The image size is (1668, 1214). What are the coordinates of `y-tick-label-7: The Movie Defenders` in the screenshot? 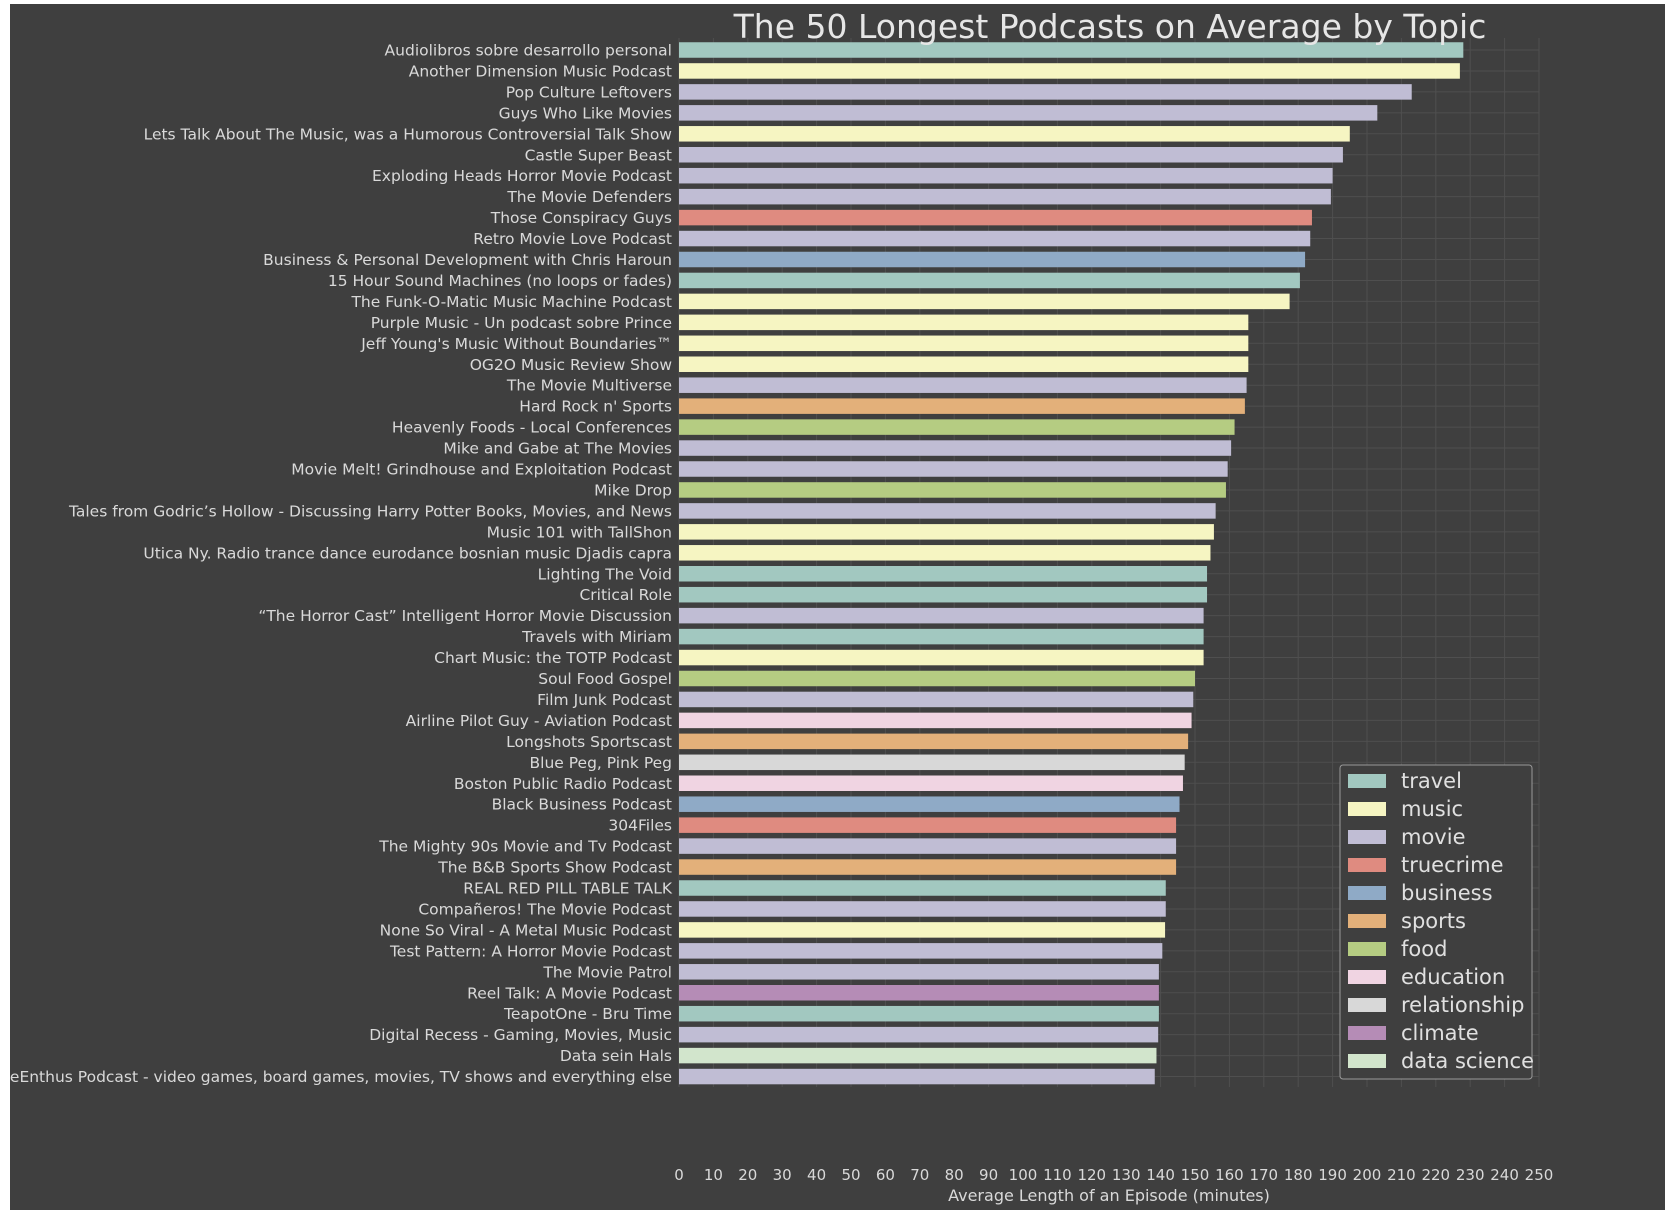 It's located at (589, 197).